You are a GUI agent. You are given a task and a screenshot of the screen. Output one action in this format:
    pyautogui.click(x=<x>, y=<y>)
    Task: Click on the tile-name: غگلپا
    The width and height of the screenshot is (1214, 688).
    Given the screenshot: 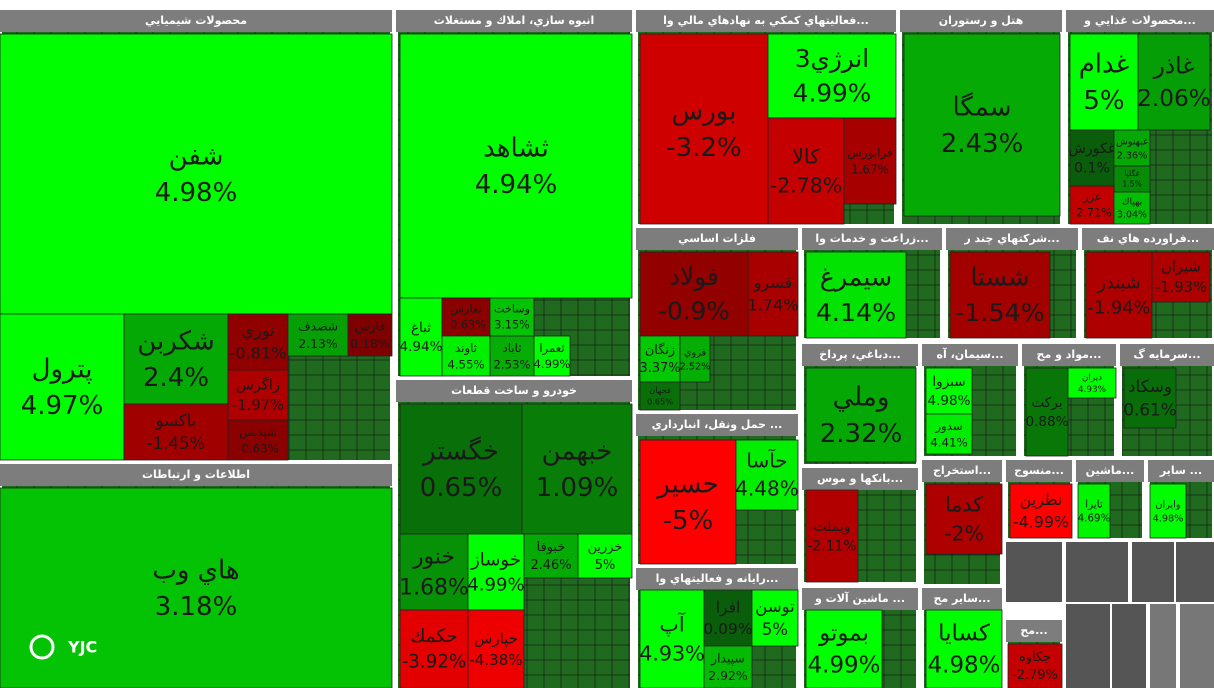 What is the action you would take?
    pyautogui.click(x=1131, y=173)
    